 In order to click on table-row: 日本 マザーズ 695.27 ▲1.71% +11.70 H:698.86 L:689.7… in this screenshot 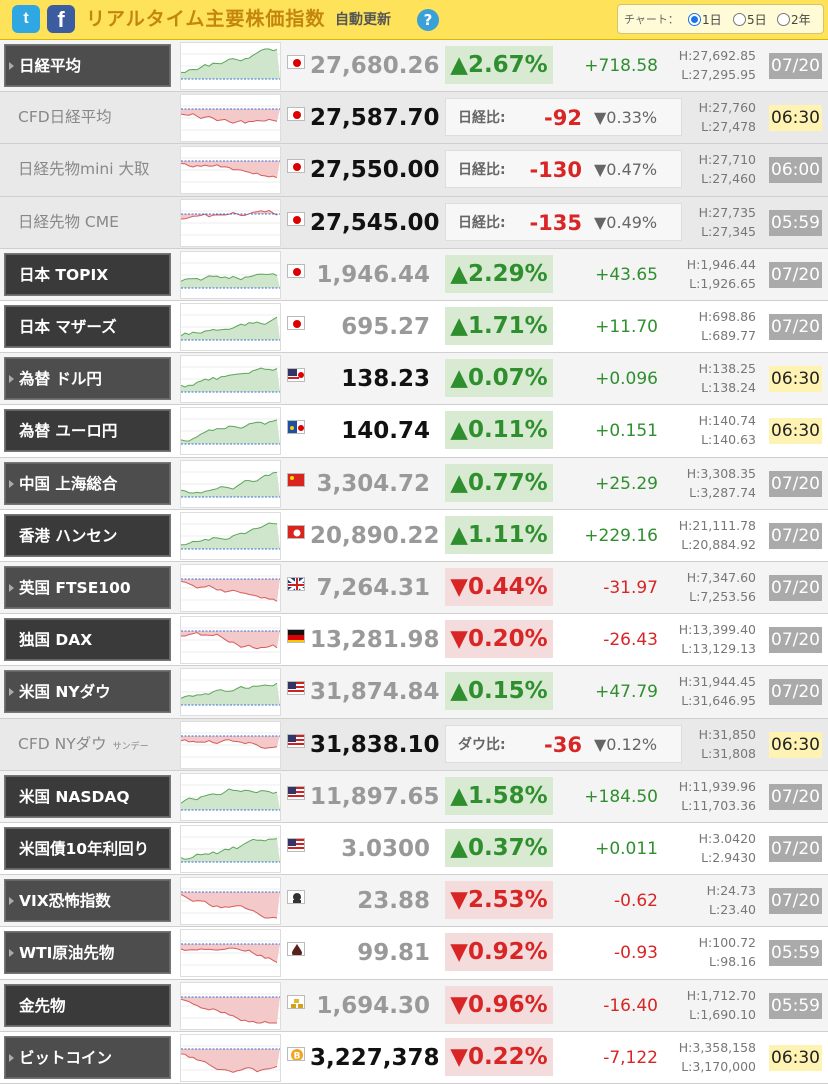, I will do `click(414, 327)`.